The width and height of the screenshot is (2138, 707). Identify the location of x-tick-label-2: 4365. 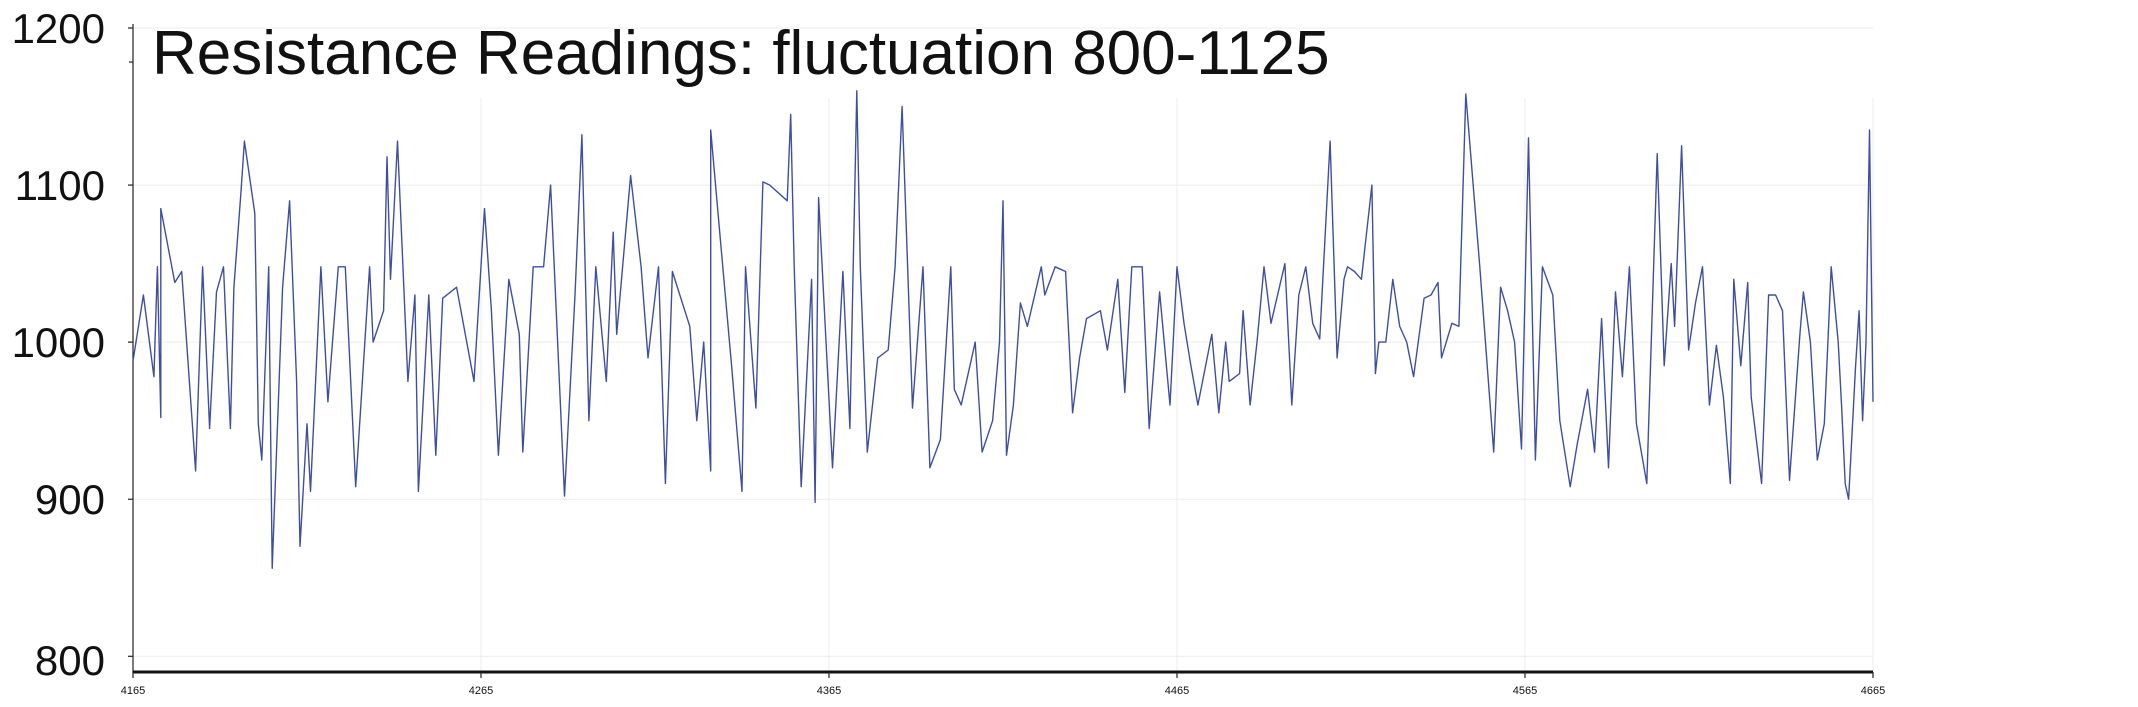
(829, 691).